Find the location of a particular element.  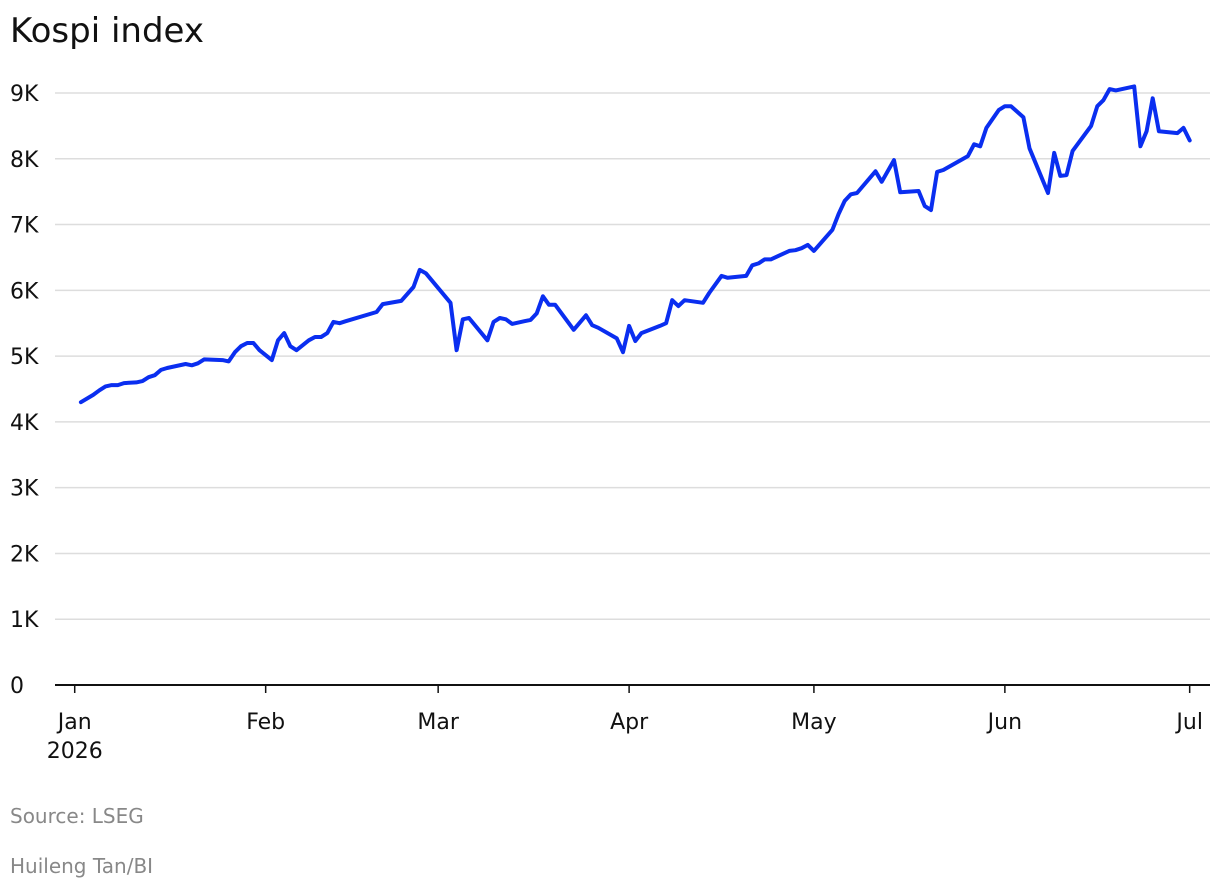

x-tick-year: 2026 is located at coordinates (75, 751).